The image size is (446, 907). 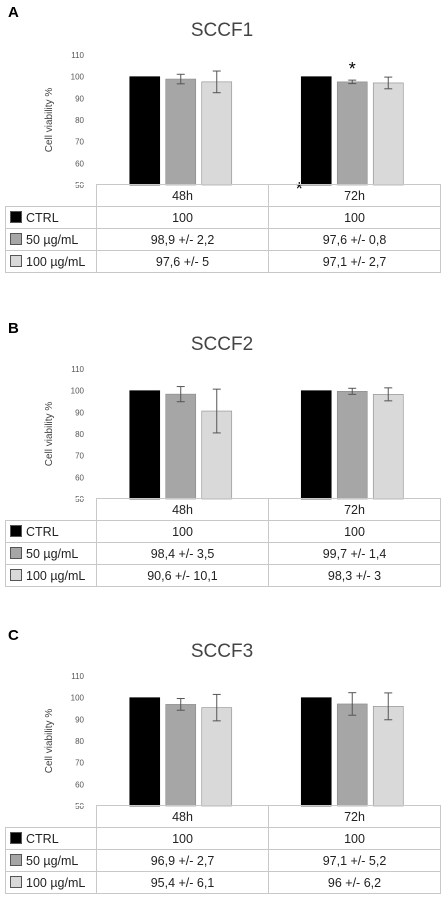 What do you see at coordinates (182, 553) in the screenshot?
I see `table-cell: 98,4 +/- 3,5` at bounding box center [182, 553].